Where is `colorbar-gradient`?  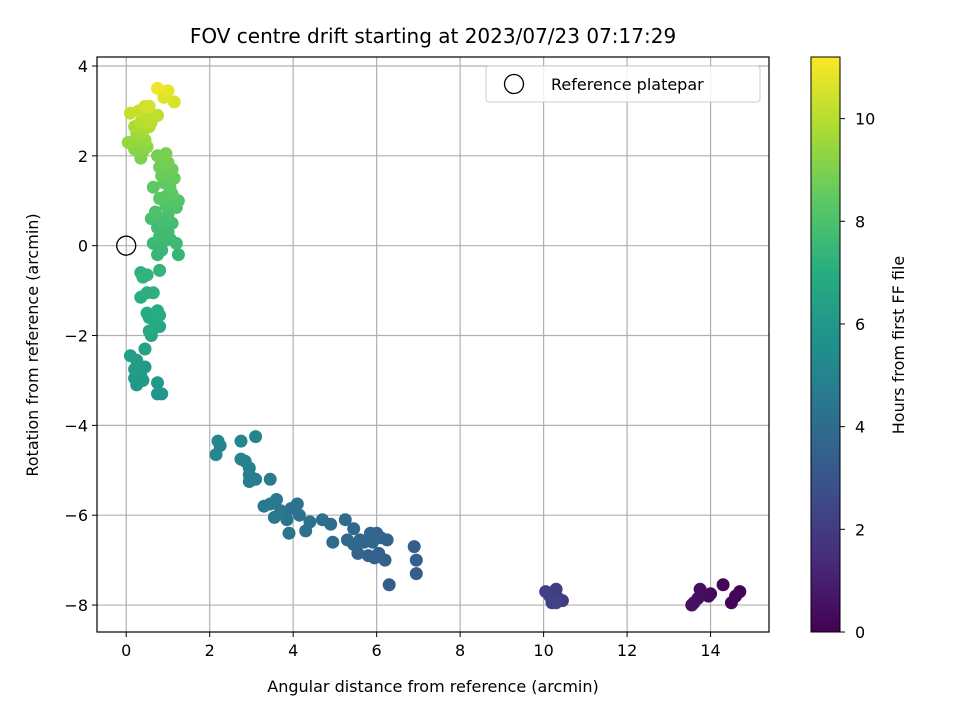
colorbar-gradient is located at coordinates (825, 344).